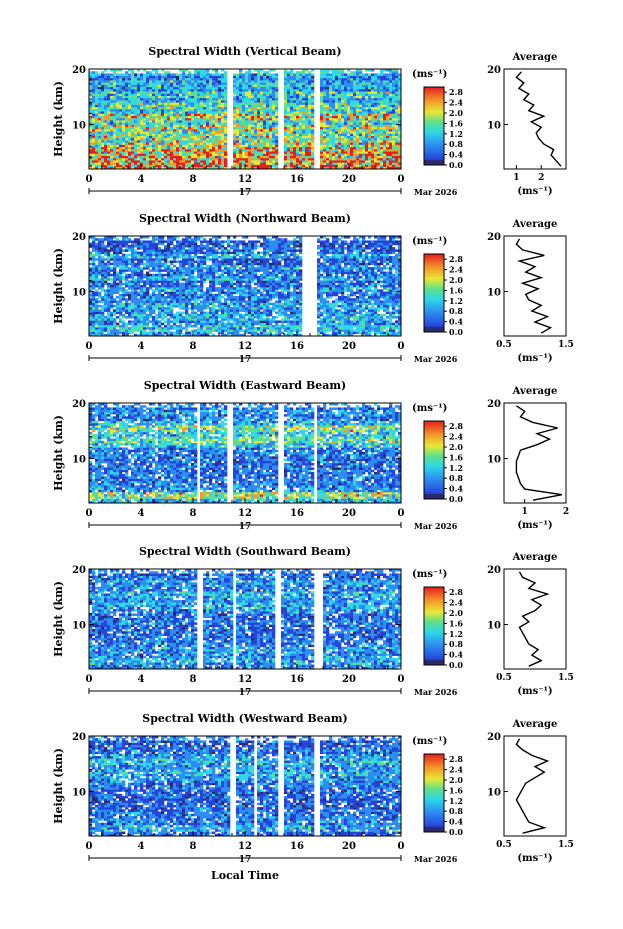 This screenshot has height=929, width=623. Describe the element at coordinates (141, 179) in the screenshot. I see `x-tick-label: 4` at that location.